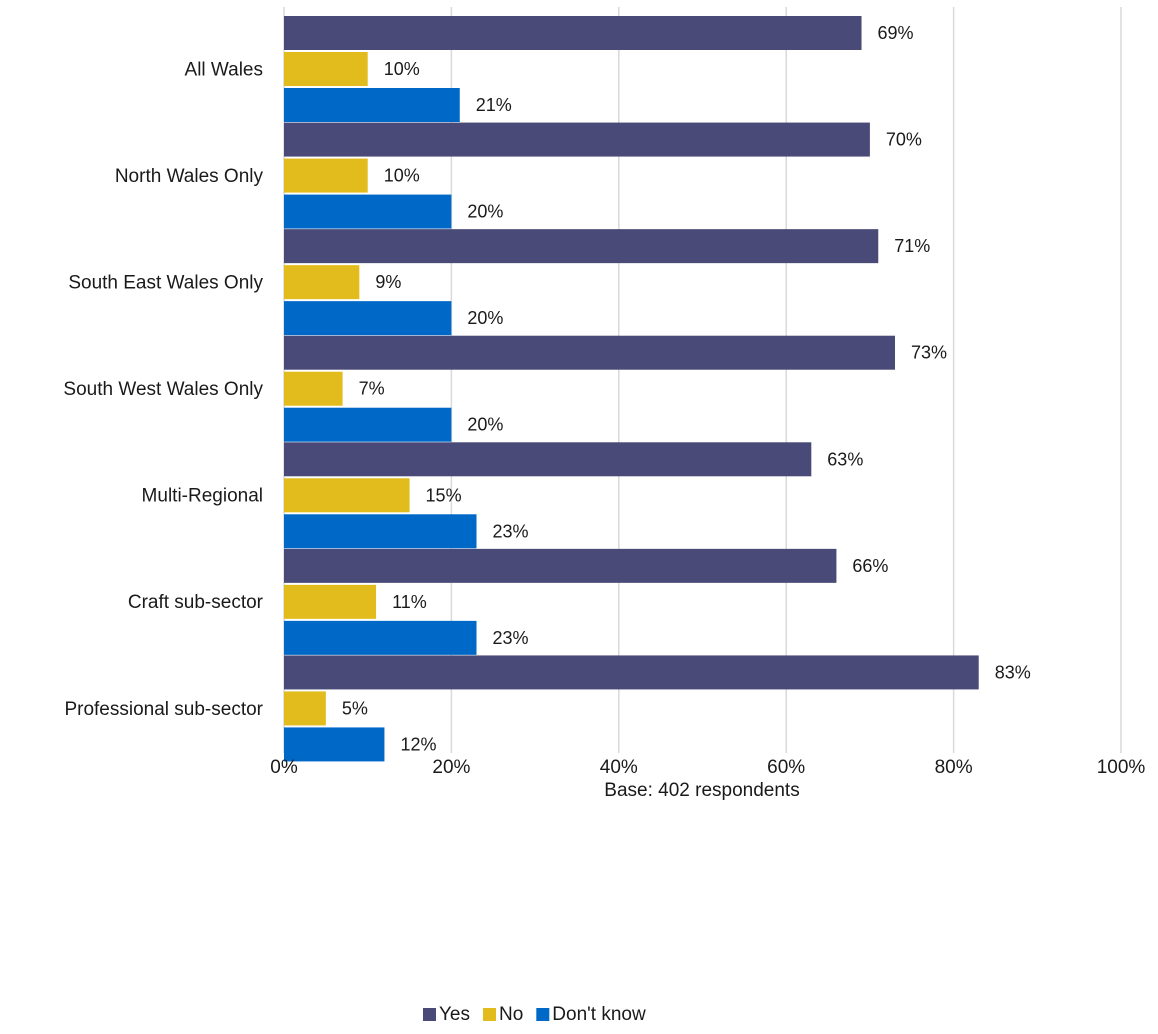 This screenshot has width=1158, height=1034. I want to click on category-label: South West Wales Only, so click(163, 389).